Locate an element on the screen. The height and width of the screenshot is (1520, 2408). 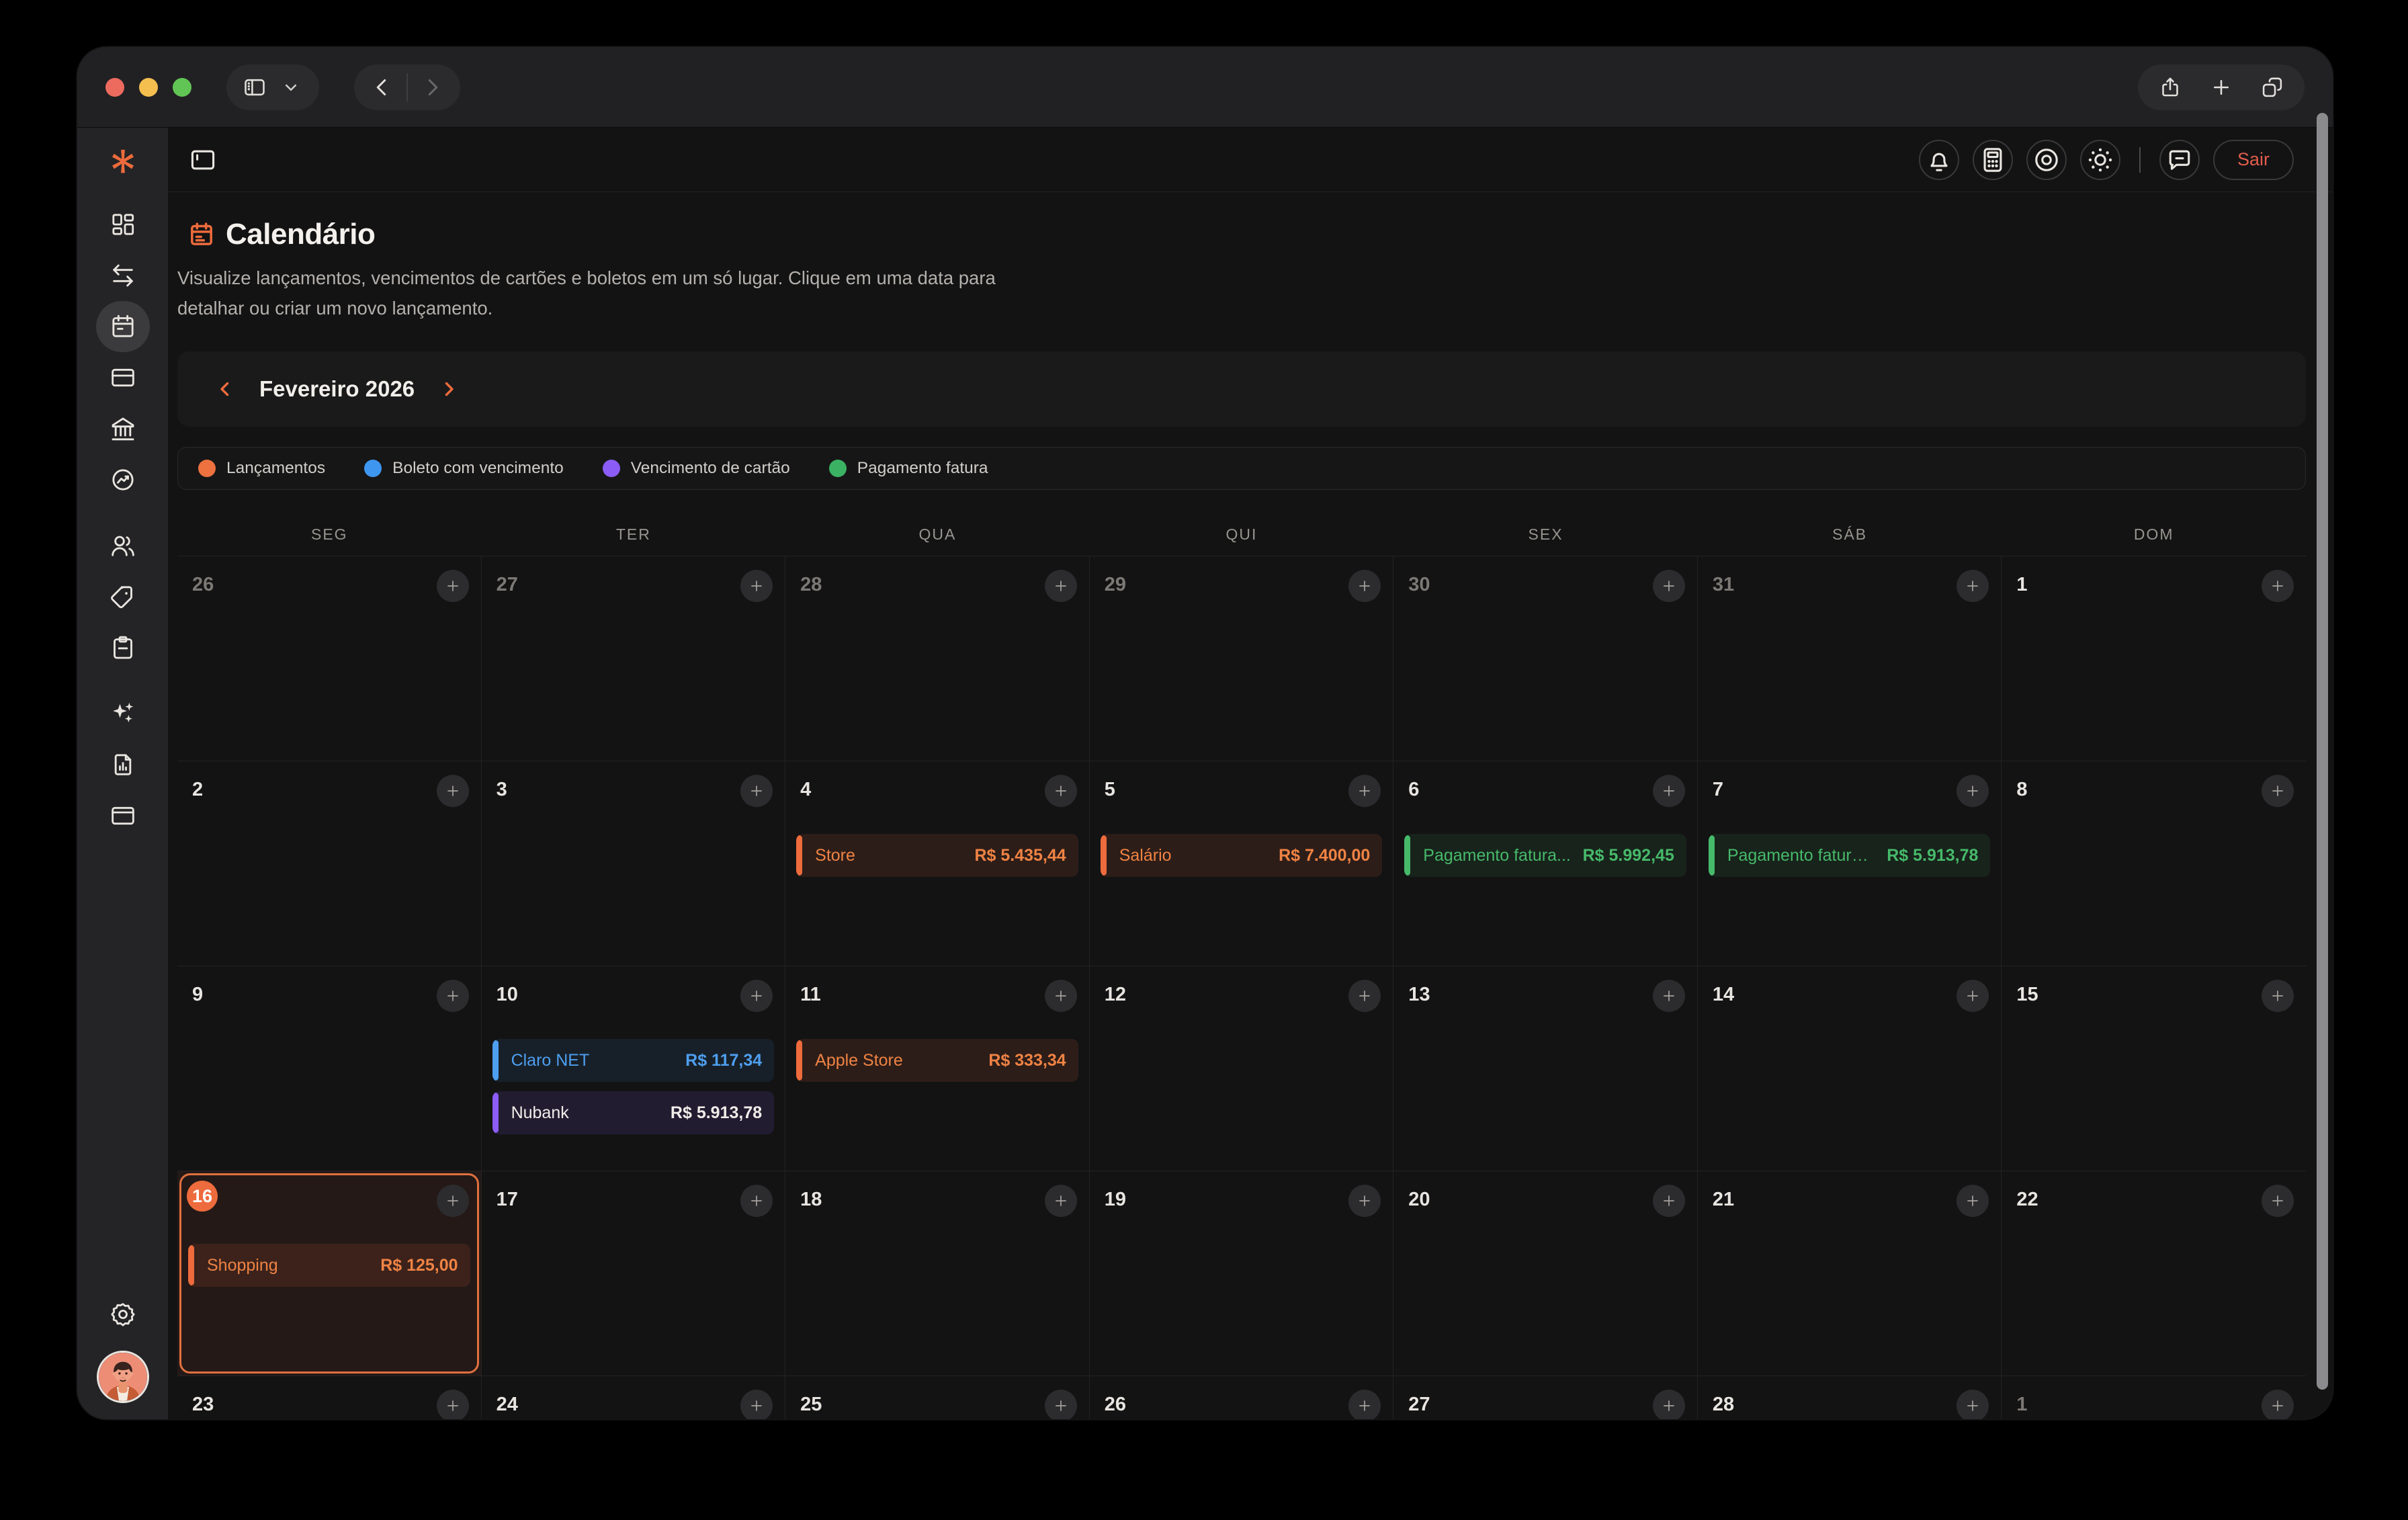
day-cell-17: 17 is located at coordinates (633, 1274).